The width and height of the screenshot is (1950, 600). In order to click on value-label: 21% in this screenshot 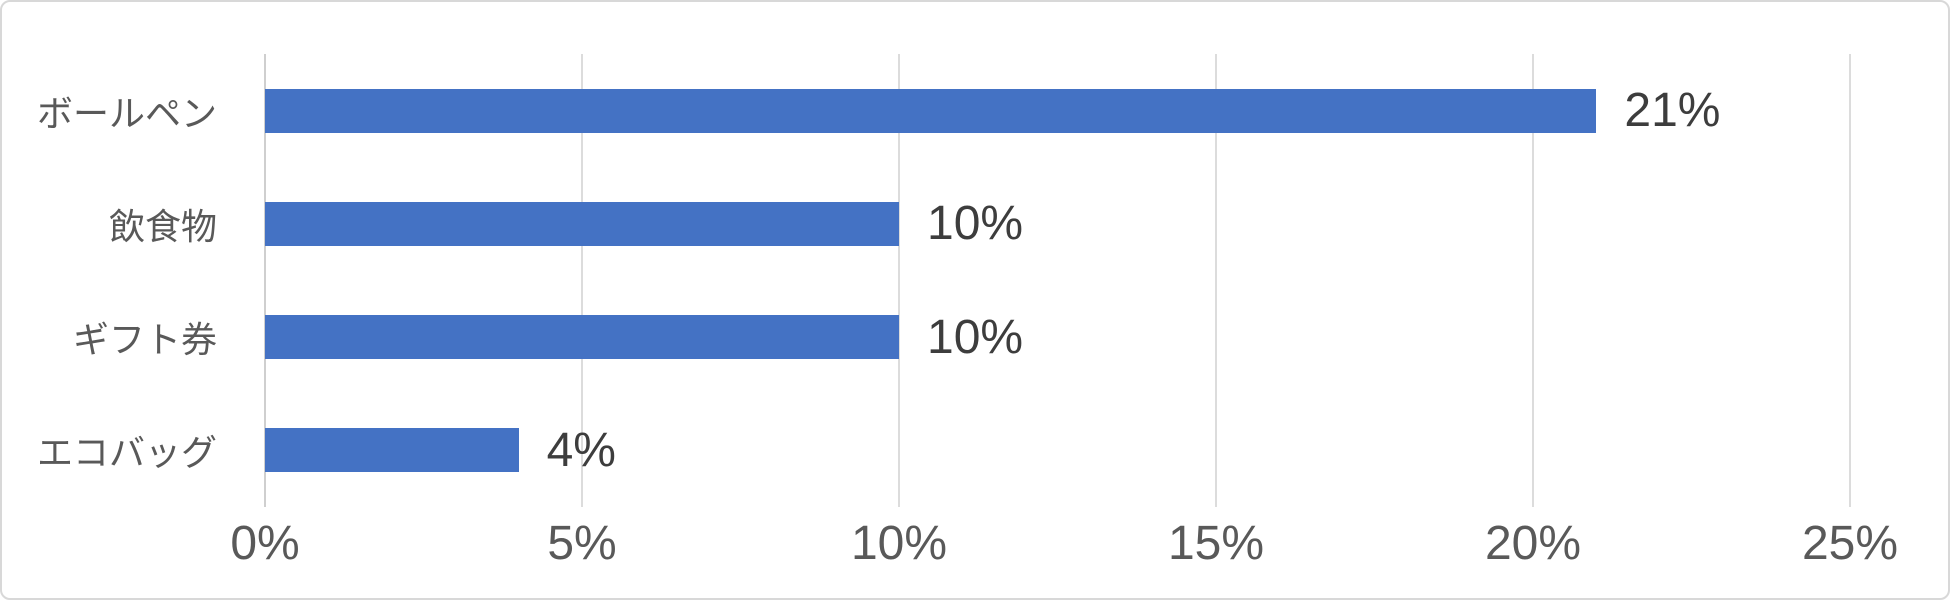, I will do `click(1672, 111)`.